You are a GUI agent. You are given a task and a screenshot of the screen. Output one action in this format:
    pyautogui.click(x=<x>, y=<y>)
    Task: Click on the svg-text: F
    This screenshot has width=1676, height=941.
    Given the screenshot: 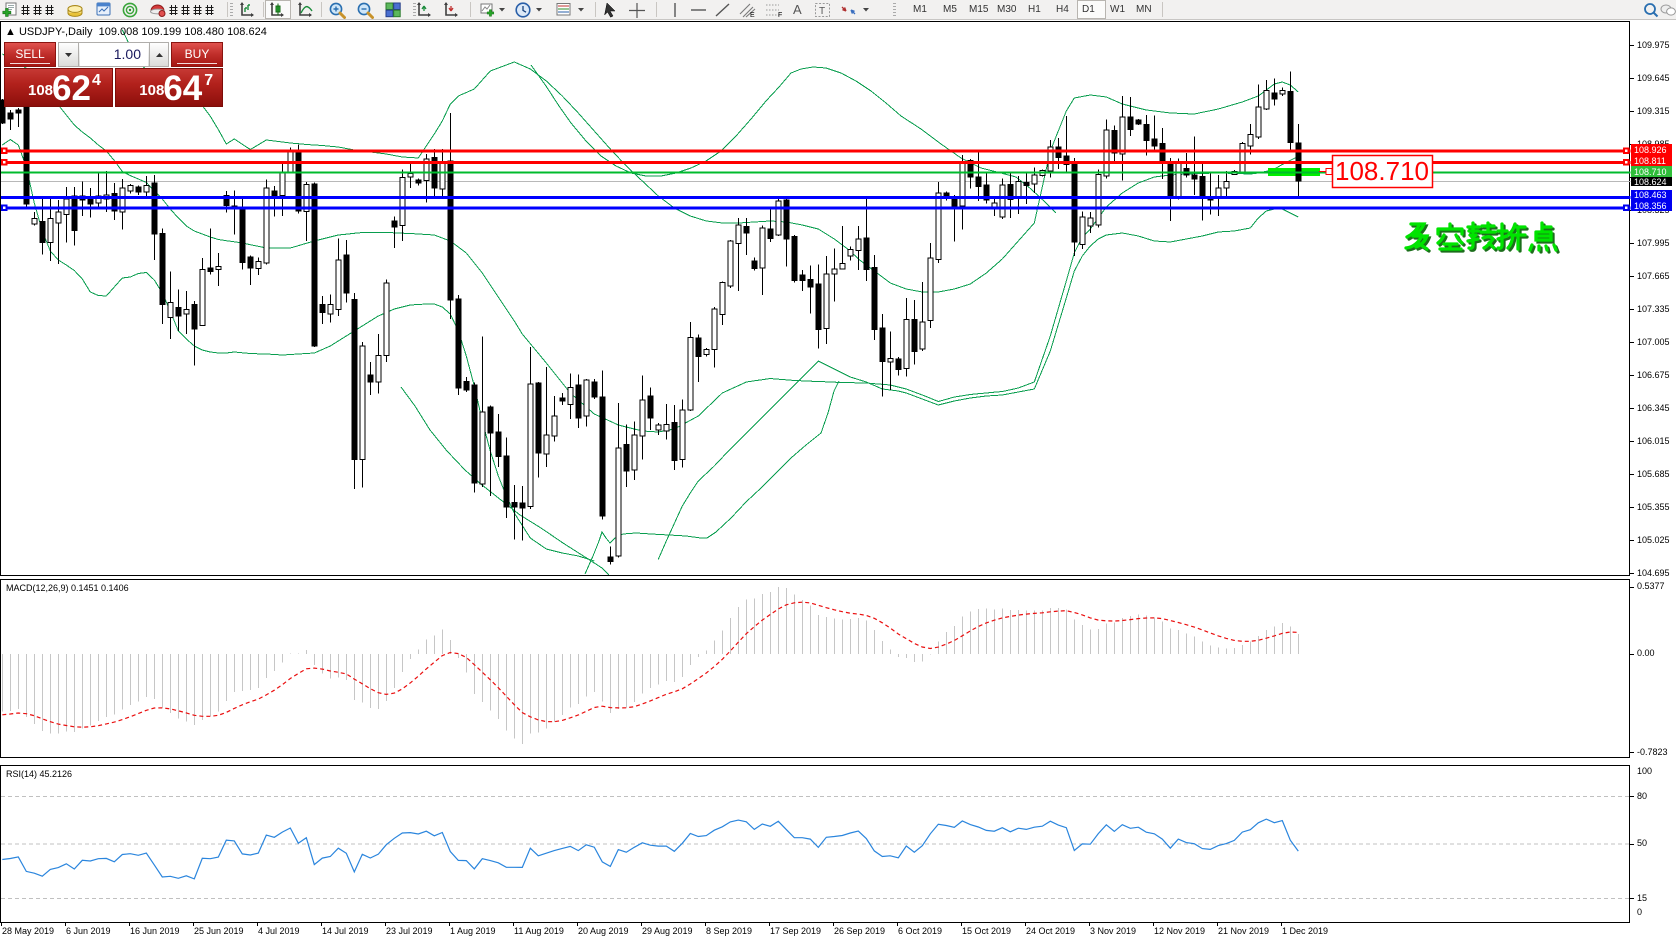 What is the action you would take?
    pyautogui.click(x=780, y=15)
    